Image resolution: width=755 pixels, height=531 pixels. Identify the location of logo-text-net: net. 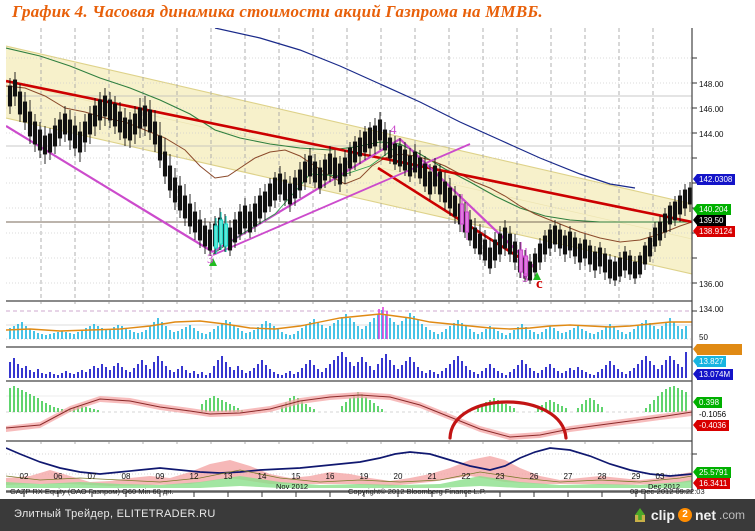
(705, 515).